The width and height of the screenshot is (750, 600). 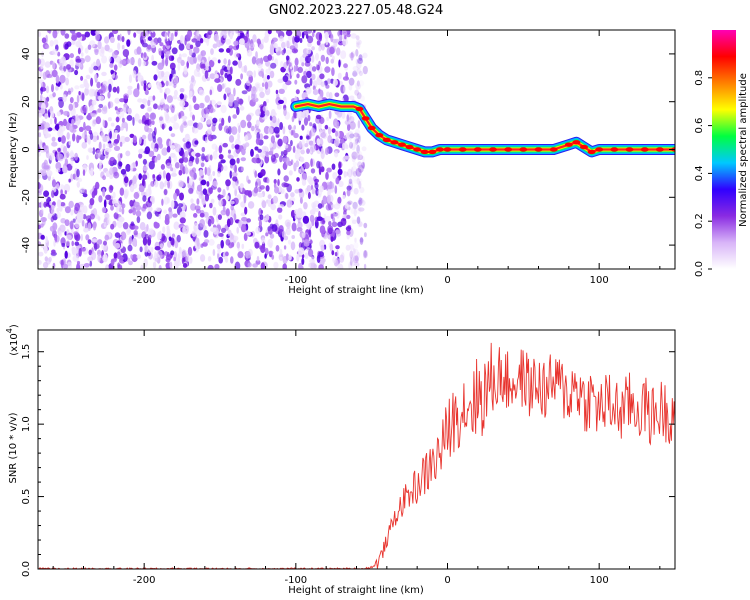 What do you see at coordinates (447, 280) in the screenshot?
I see `top-x-tick-label: 0` at bounding box center [447, 280].